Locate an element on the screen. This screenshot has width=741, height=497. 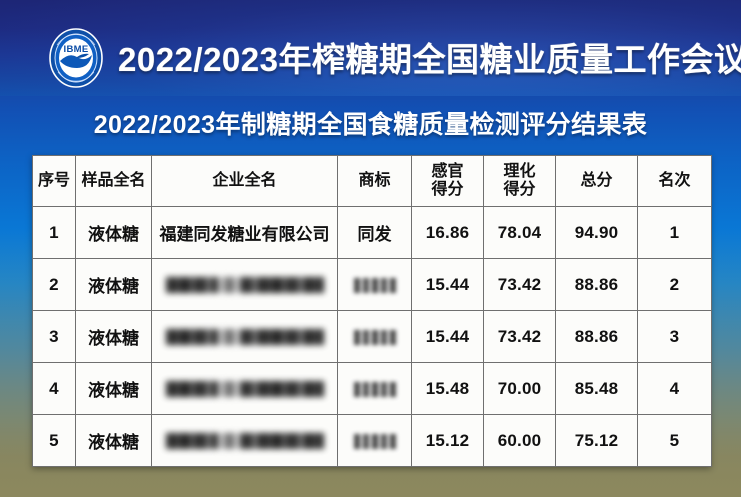
column-header-sensory-score: 感官 得分 is located at coordinates (447, 181).